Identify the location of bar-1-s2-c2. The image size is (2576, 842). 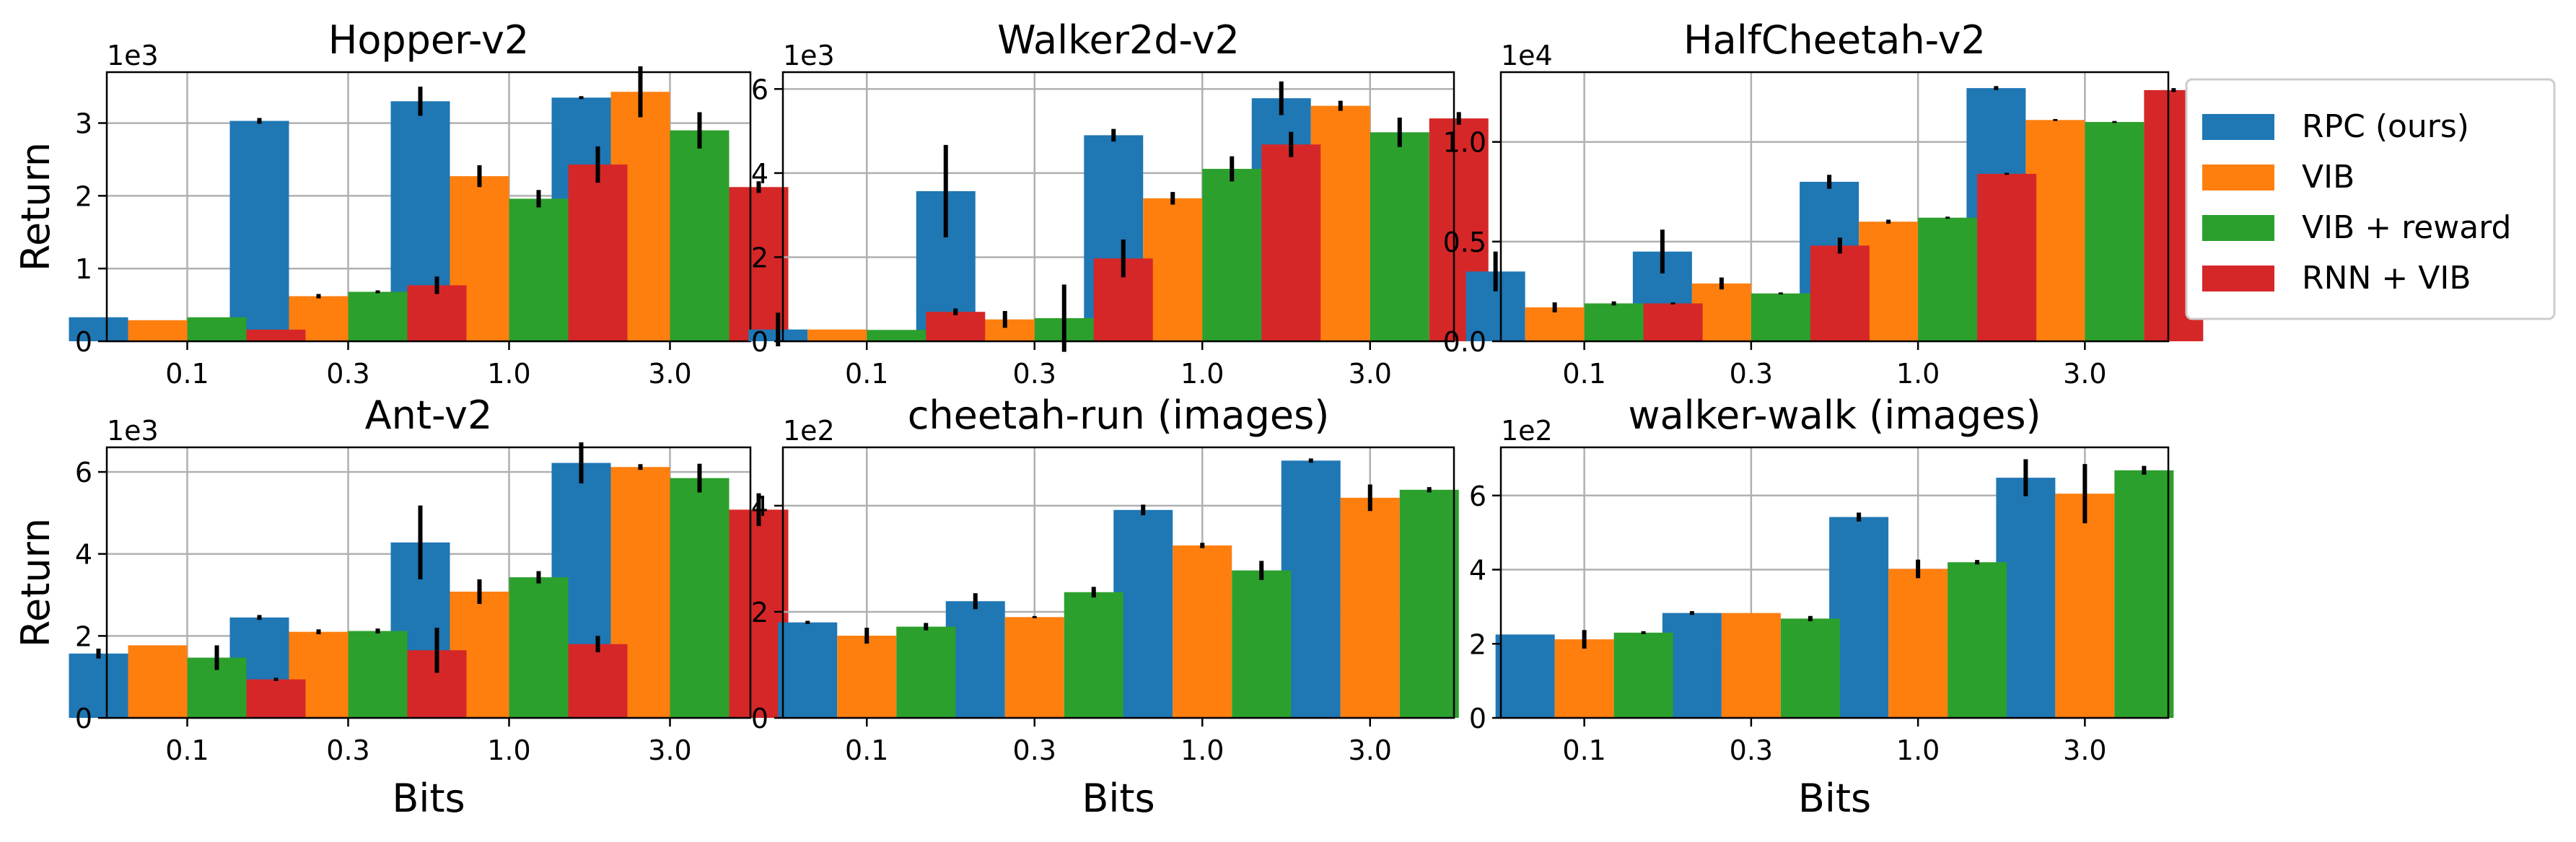
(539, 269).